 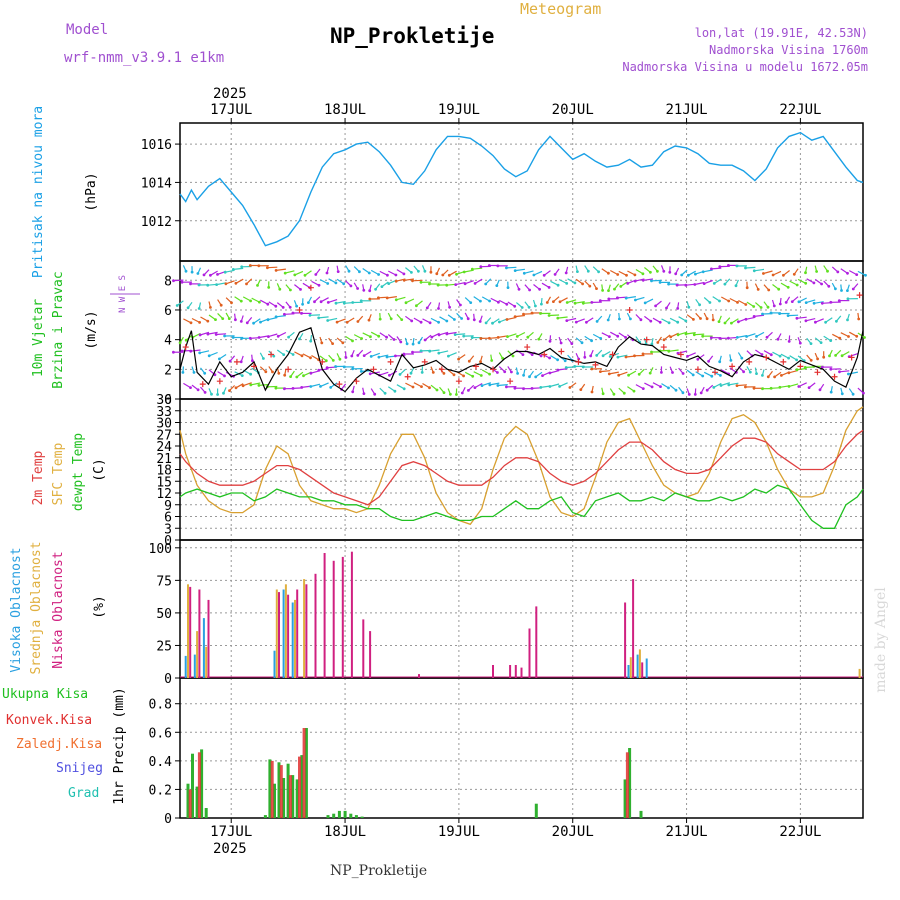 What do you see at coordinates (627, 785) in the screenshot?
I see `precip-bar-conv` at bounding box center [627, 785].